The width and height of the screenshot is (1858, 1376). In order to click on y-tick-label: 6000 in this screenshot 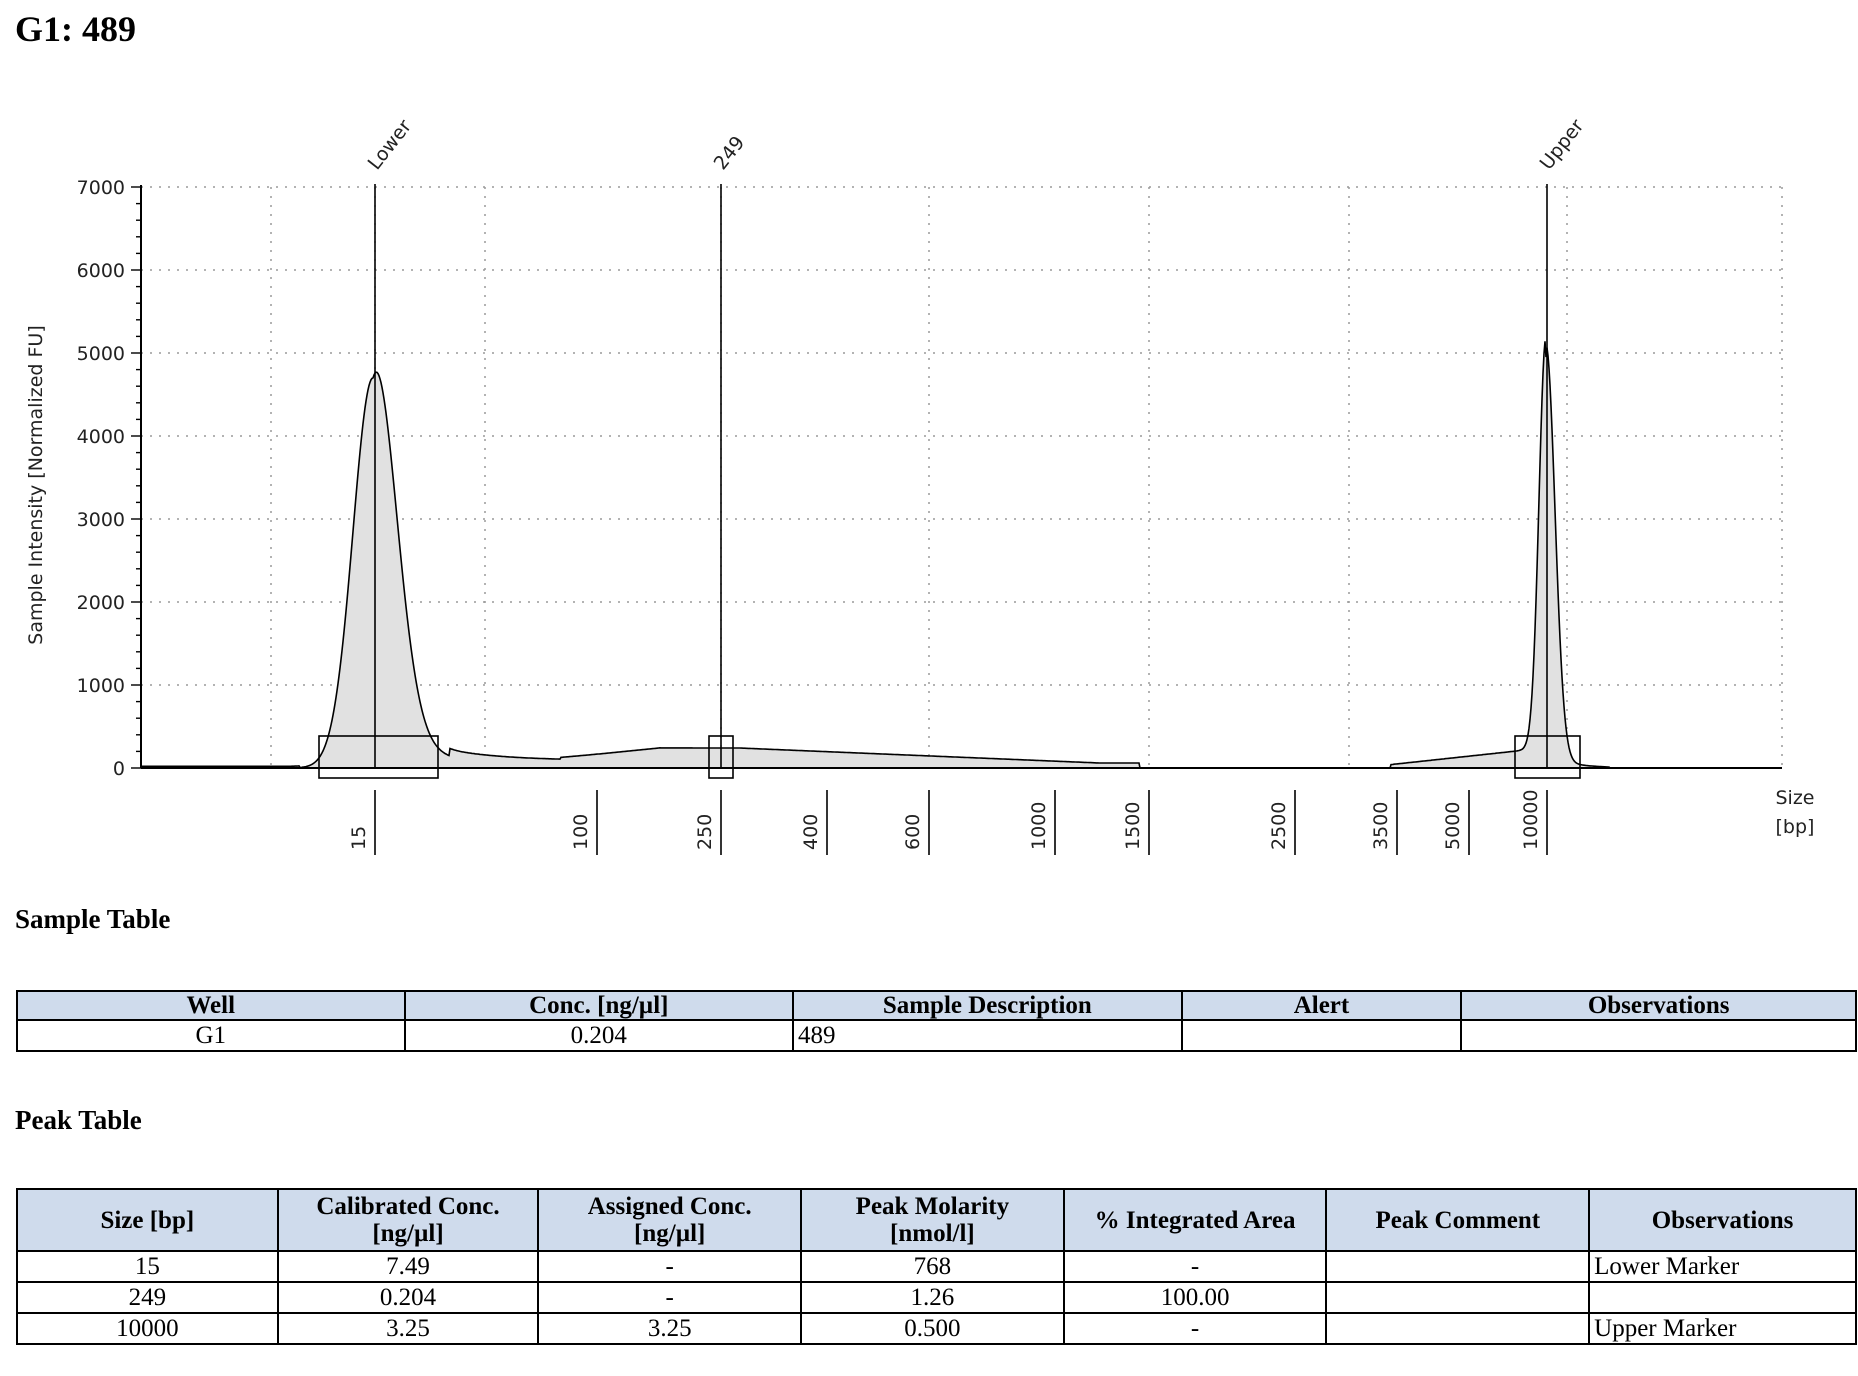, I will do `click(101, 271)`.